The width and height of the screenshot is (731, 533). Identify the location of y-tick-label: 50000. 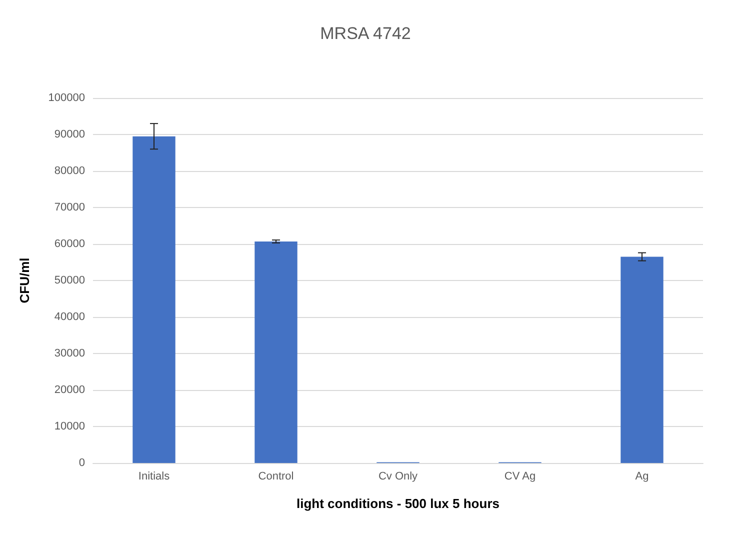
(69, 280).